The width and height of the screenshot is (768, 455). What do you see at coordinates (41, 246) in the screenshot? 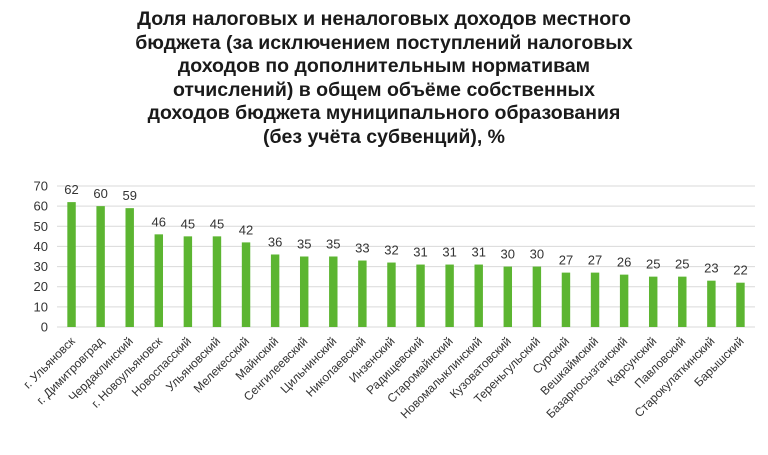
I see `y-tick-label: 40` at bounding box center [41, 246].